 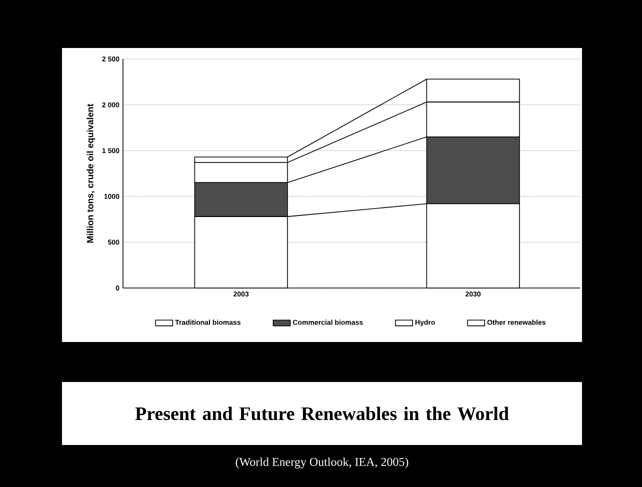 What do you see at coordinates (322, 463) in the screenshot?
I see `text: (World Energy Outlook, IEA, 2005)` at bounding box center [322, 463].